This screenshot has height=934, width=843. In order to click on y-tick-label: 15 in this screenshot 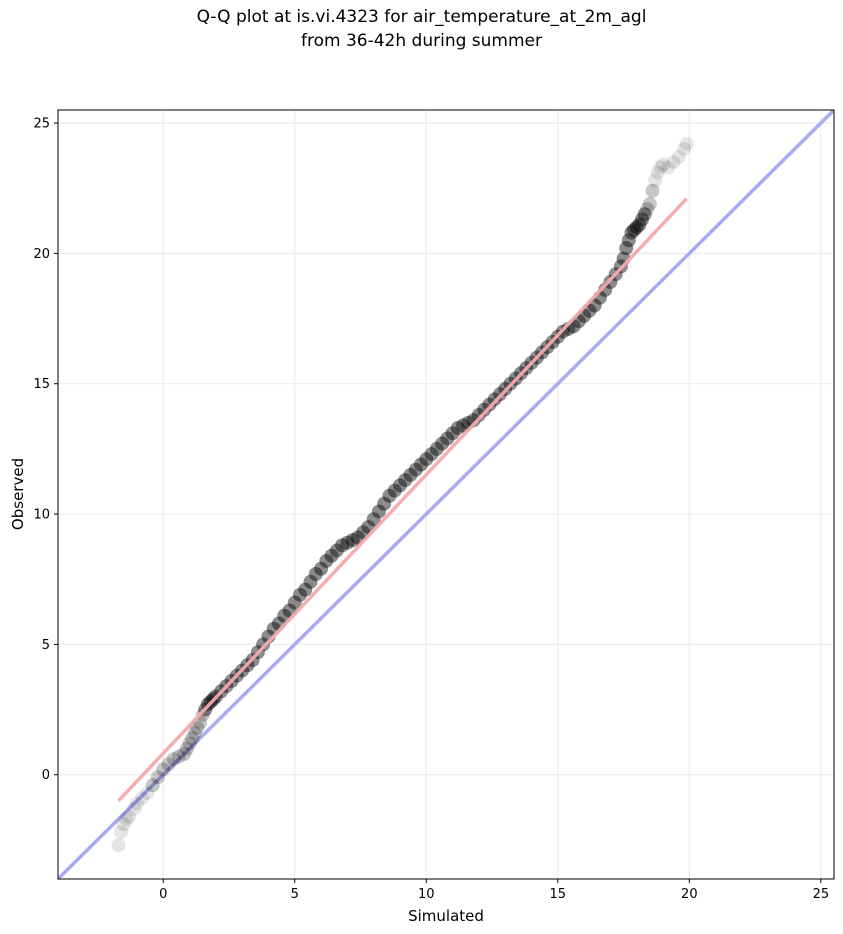, I will do `click(41, 384)`.